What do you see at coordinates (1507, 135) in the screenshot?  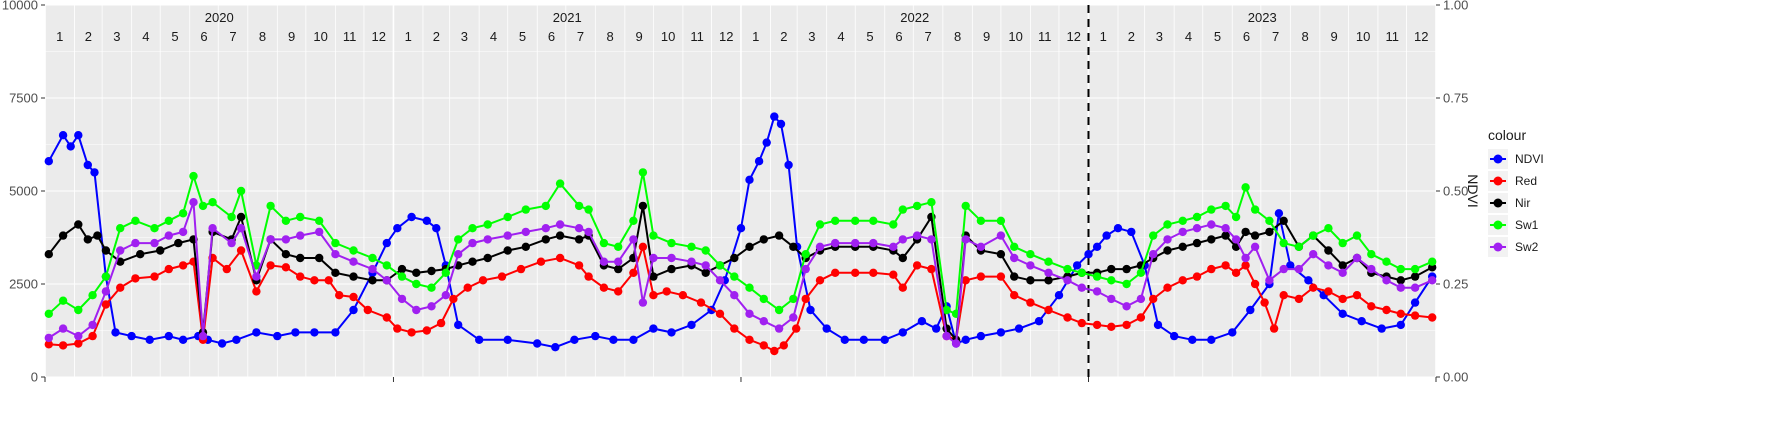 I see `legend-title: colour` at bounding box center [1507, 135].